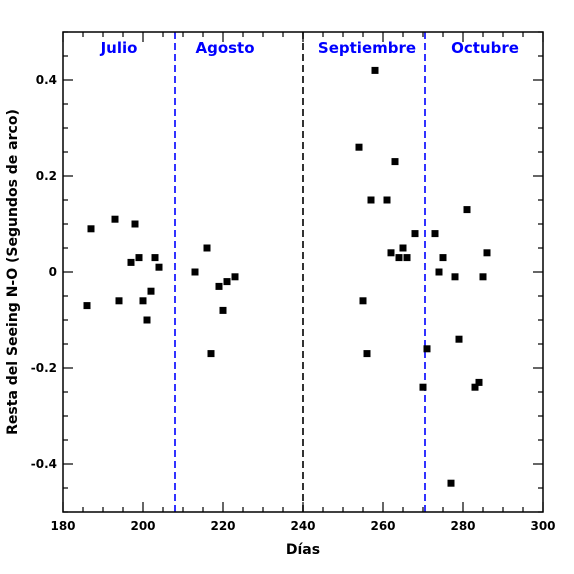  I want to click on x-tick-label: 200, so click(142, 526).